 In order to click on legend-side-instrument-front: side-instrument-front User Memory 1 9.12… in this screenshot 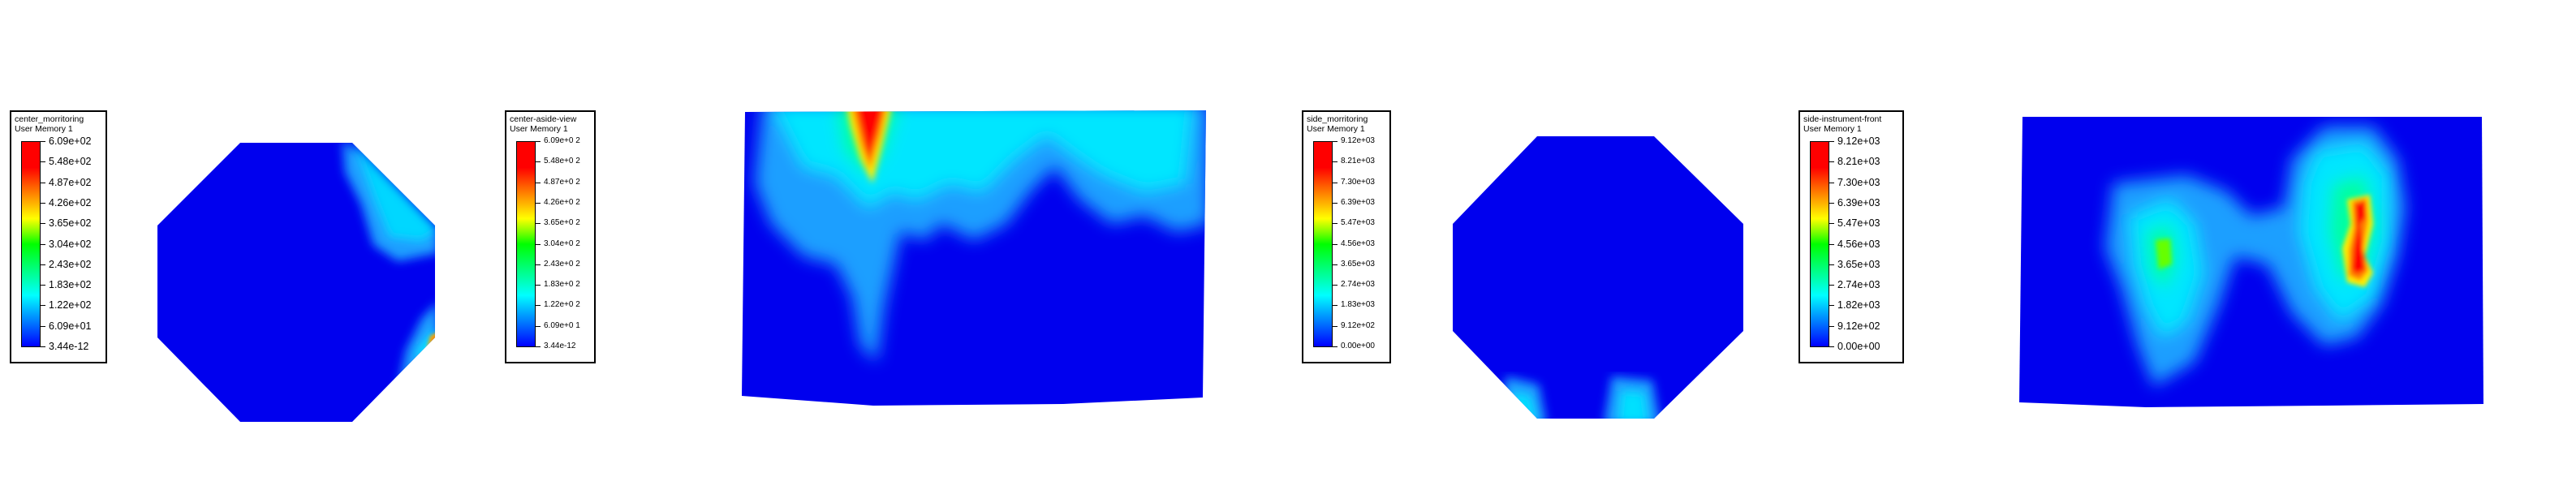, I will do `click(1851, 236)`.